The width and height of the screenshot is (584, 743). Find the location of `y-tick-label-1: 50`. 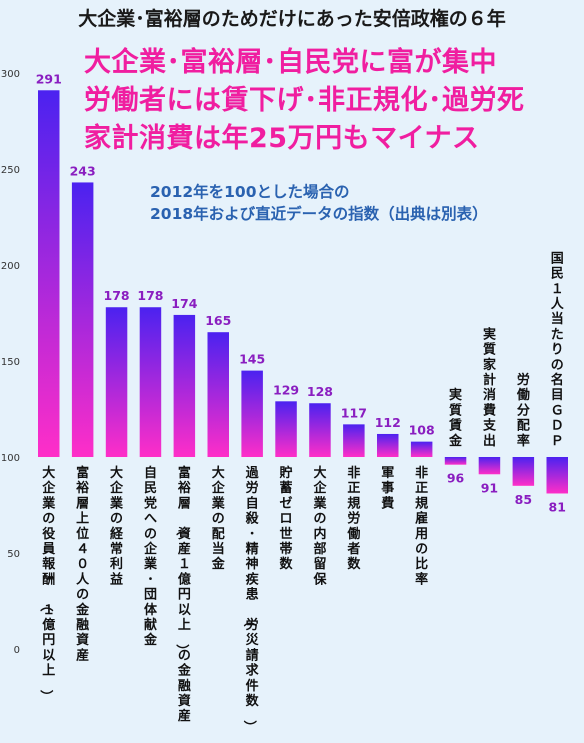

y-tick-label-1: 50 is located at coordinates (13, 554).